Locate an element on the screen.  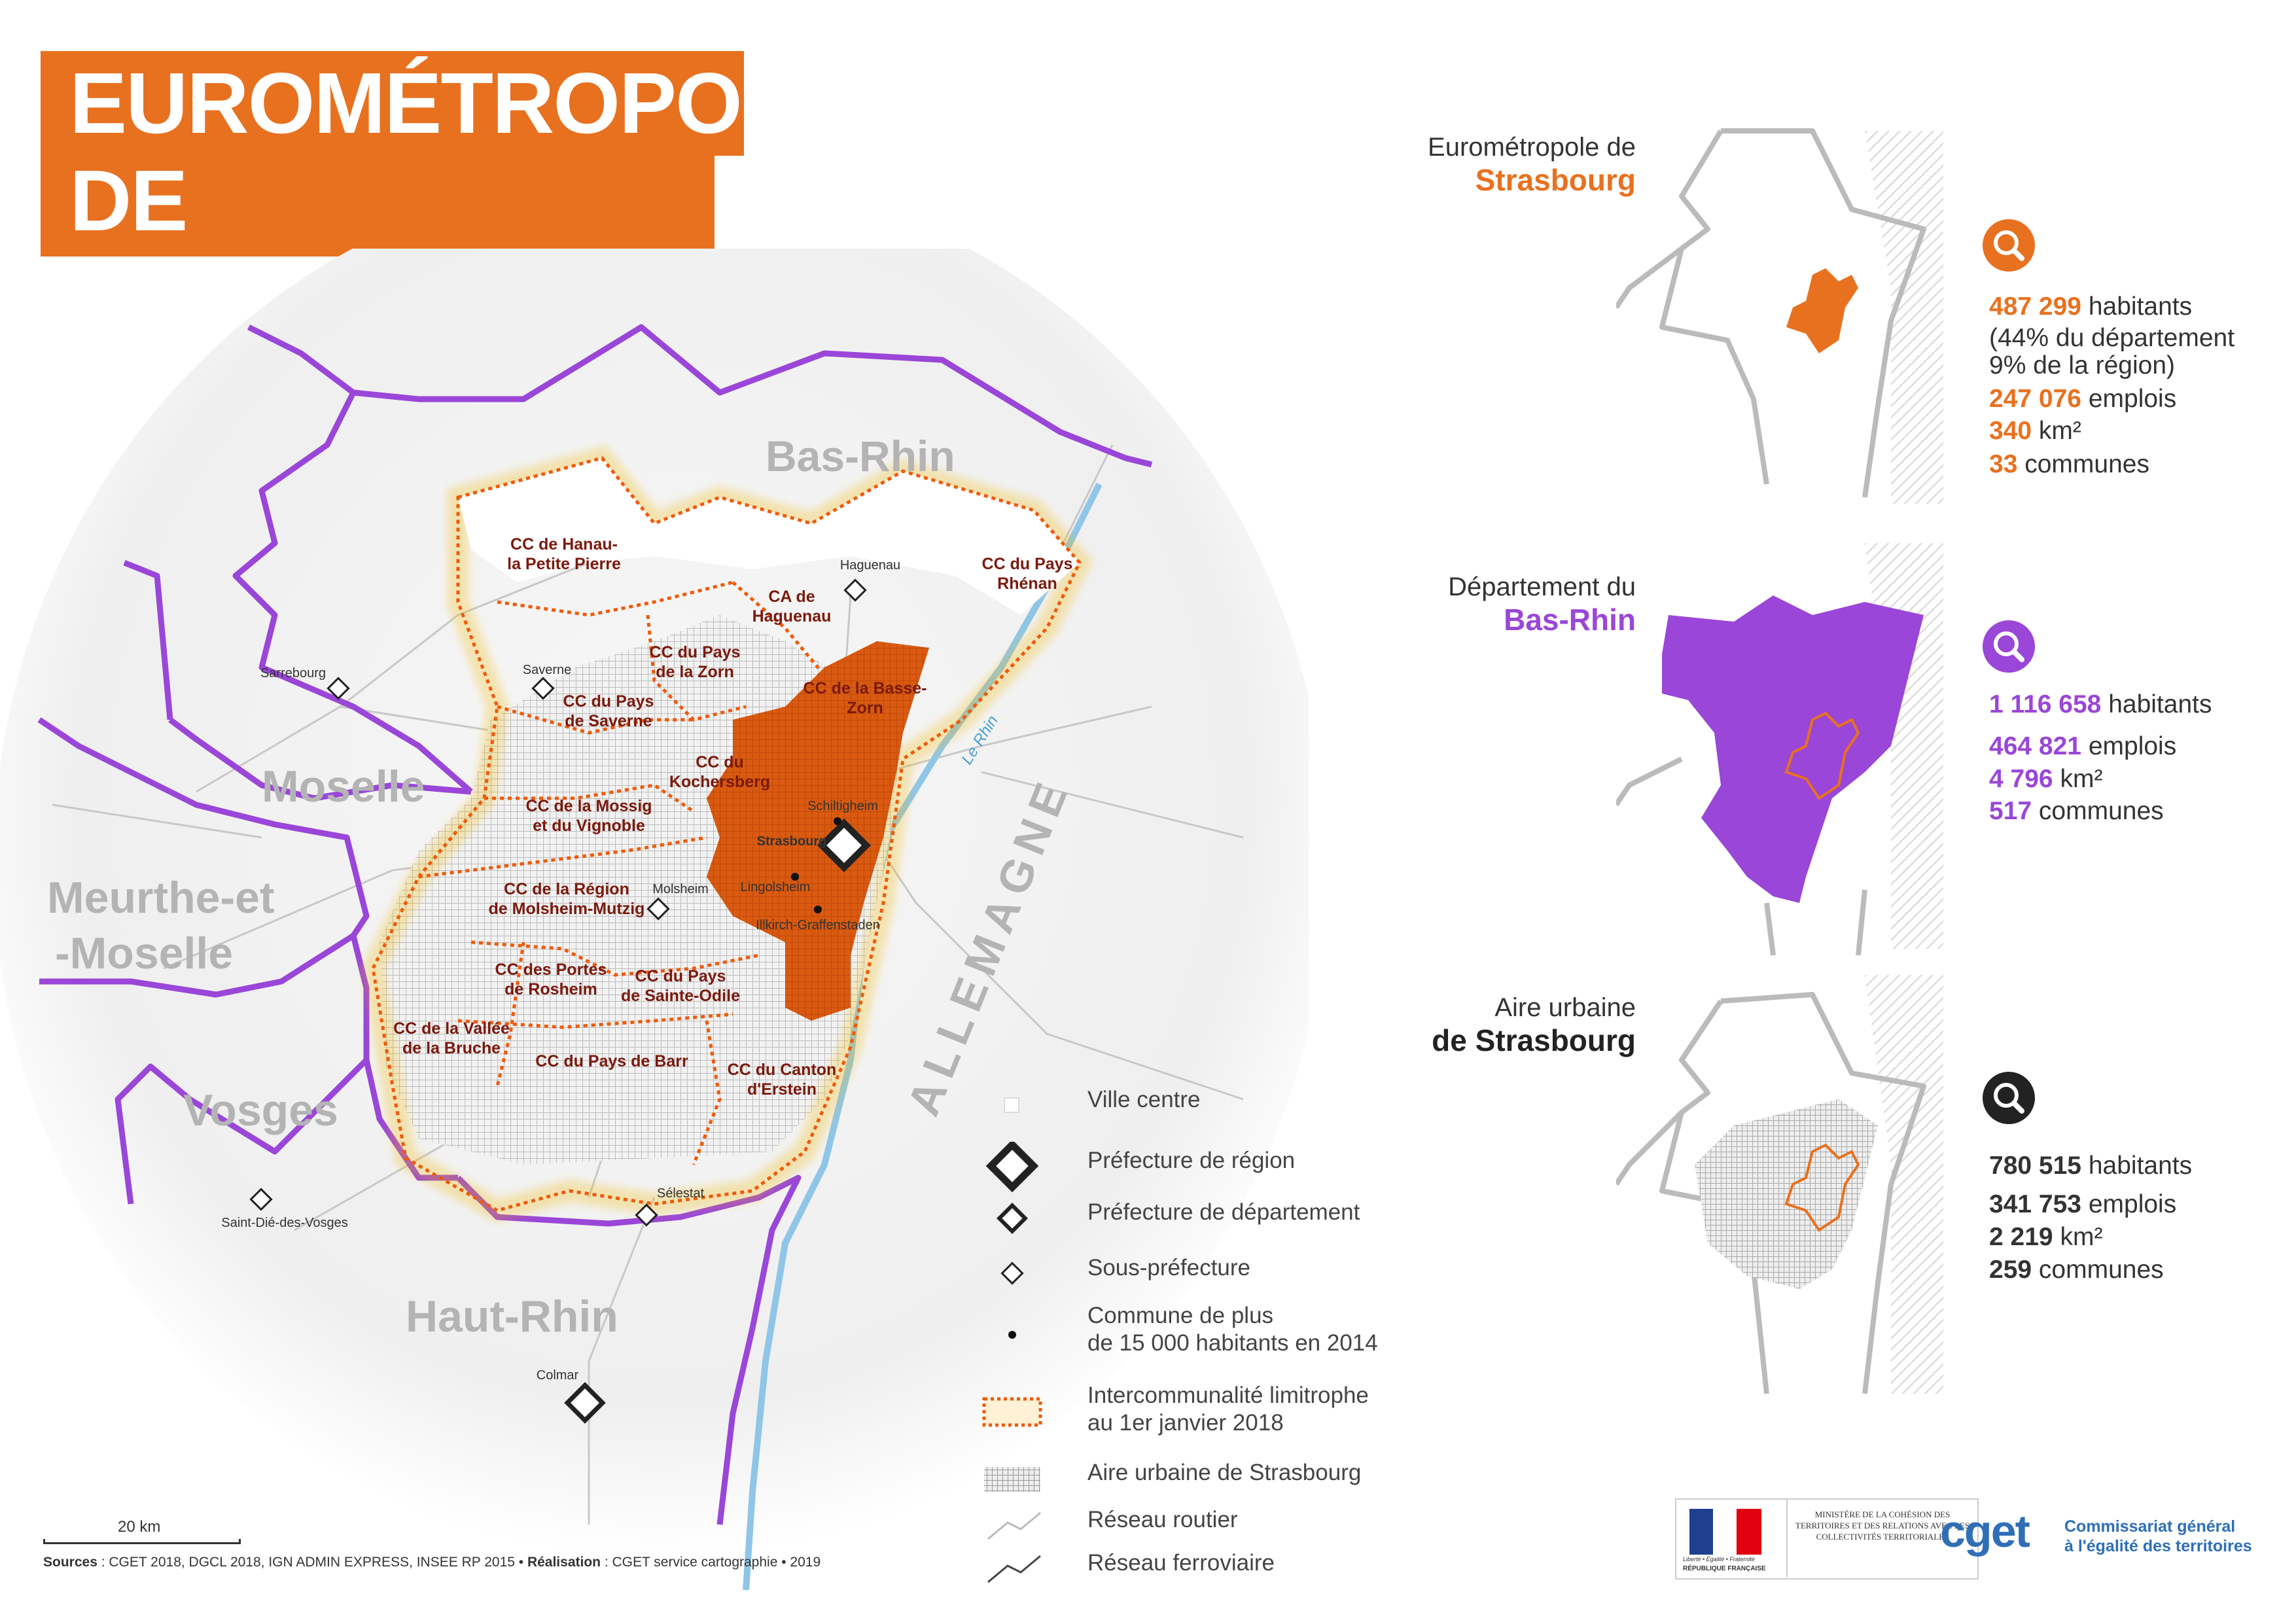
svg-text: Molsheim is located at coordinates (681, 889).